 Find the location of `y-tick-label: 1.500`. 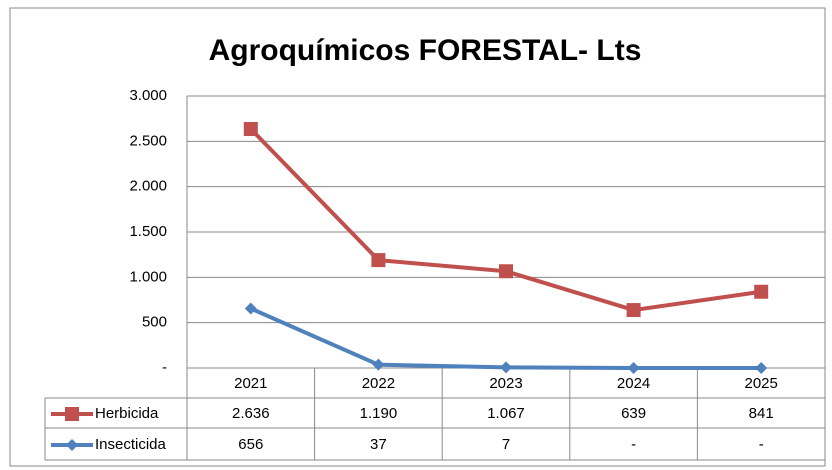

y-tick-label: 1.500 is located at coordinates (148, 231).